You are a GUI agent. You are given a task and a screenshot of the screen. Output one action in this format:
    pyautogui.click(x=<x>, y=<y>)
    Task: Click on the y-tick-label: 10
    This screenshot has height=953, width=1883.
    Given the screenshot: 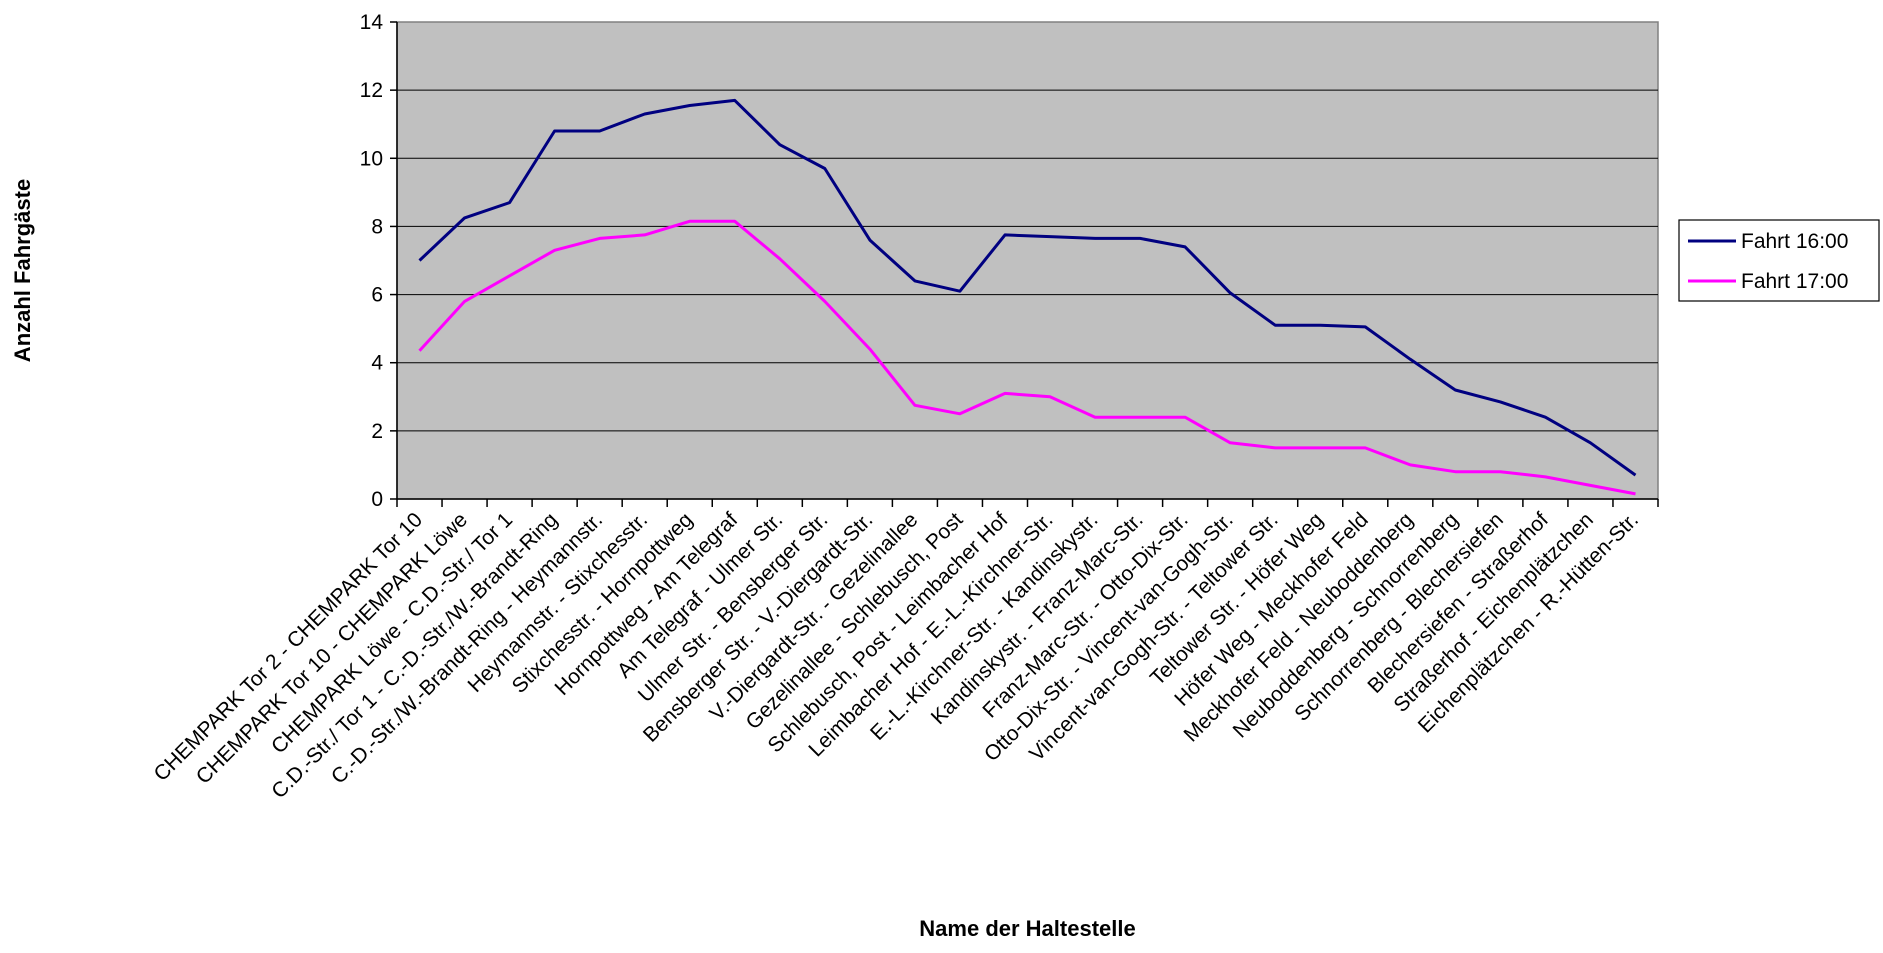 What is the action you would take?
    pyautogui.click(x=371, y=158)
    